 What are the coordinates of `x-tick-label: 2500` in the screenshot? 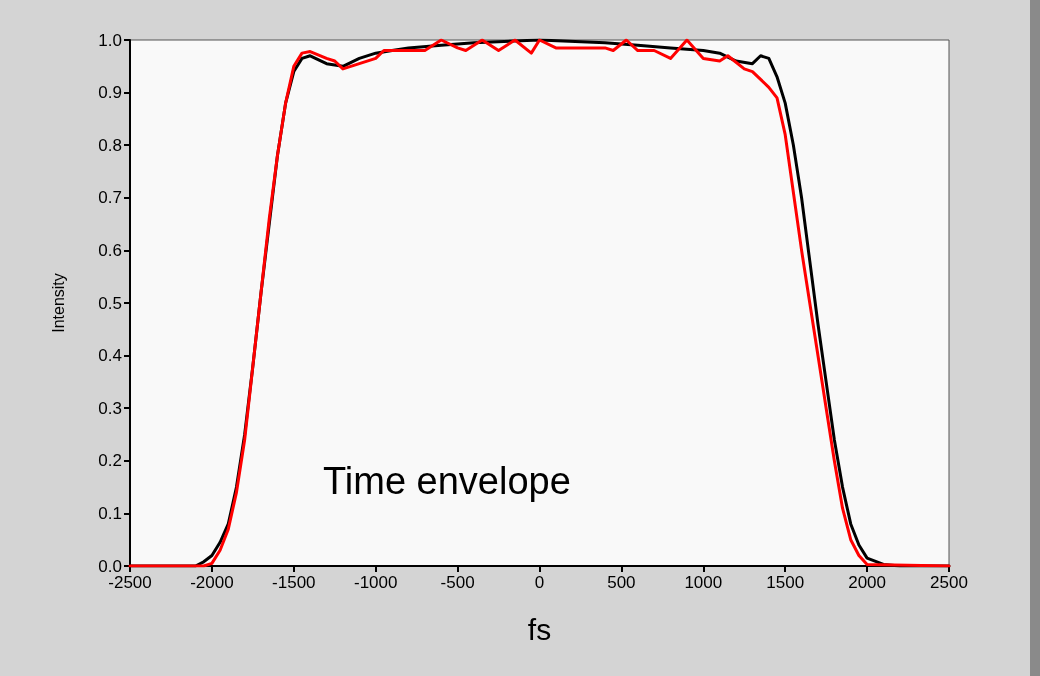 It's located at (949, 582).